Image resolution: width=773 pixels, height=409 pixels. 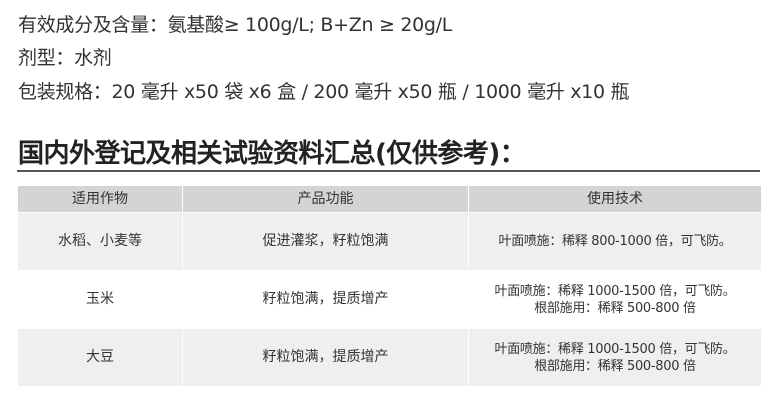 What do you see at coordinates (100, 199) in the screenshot?
I see `header-crop: 适用作物` at bounding box center [100, 199].